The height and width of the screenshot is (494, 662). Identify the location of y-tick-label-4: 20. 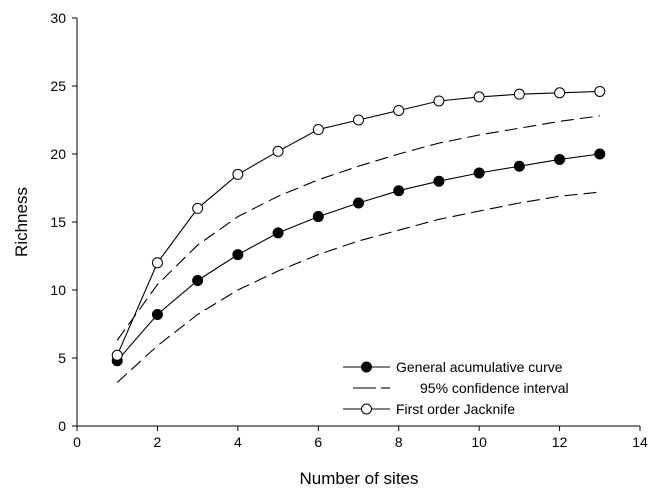
(58, 154).